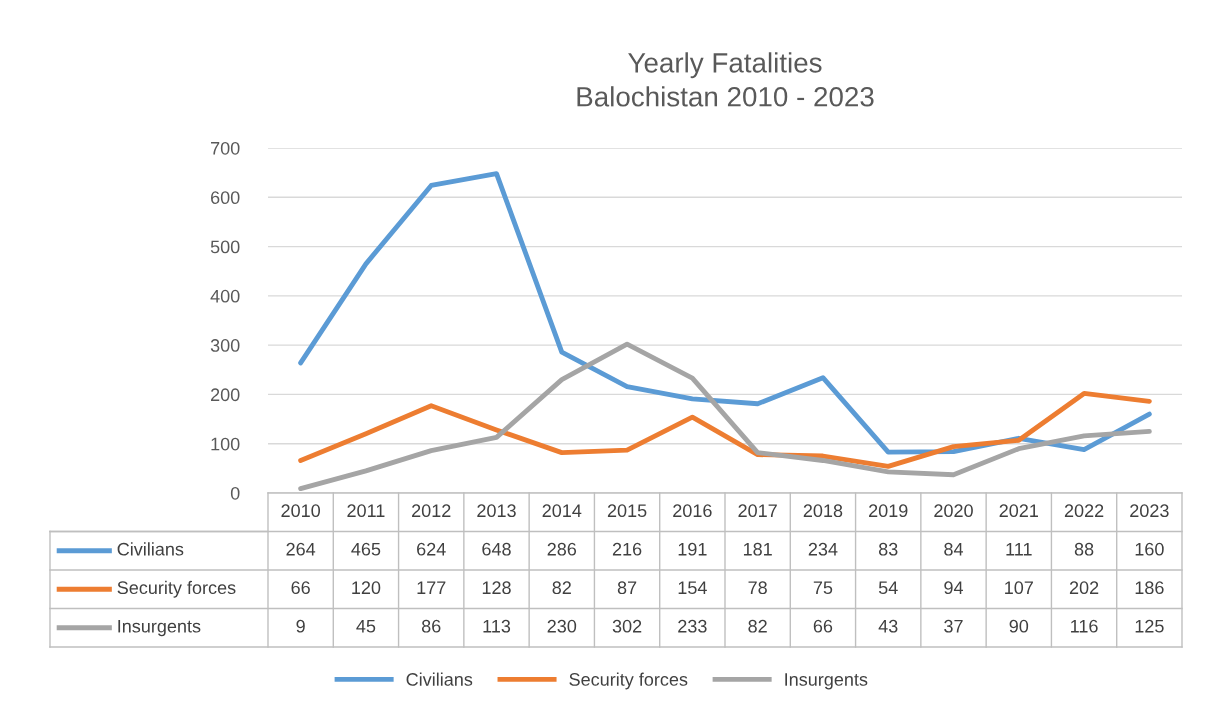 This screenshot has width=1205, height=715. What do you see at coordinates (301, 549) in the screenshot?
I see `data-label: 264` at bounding box center [301, 549].